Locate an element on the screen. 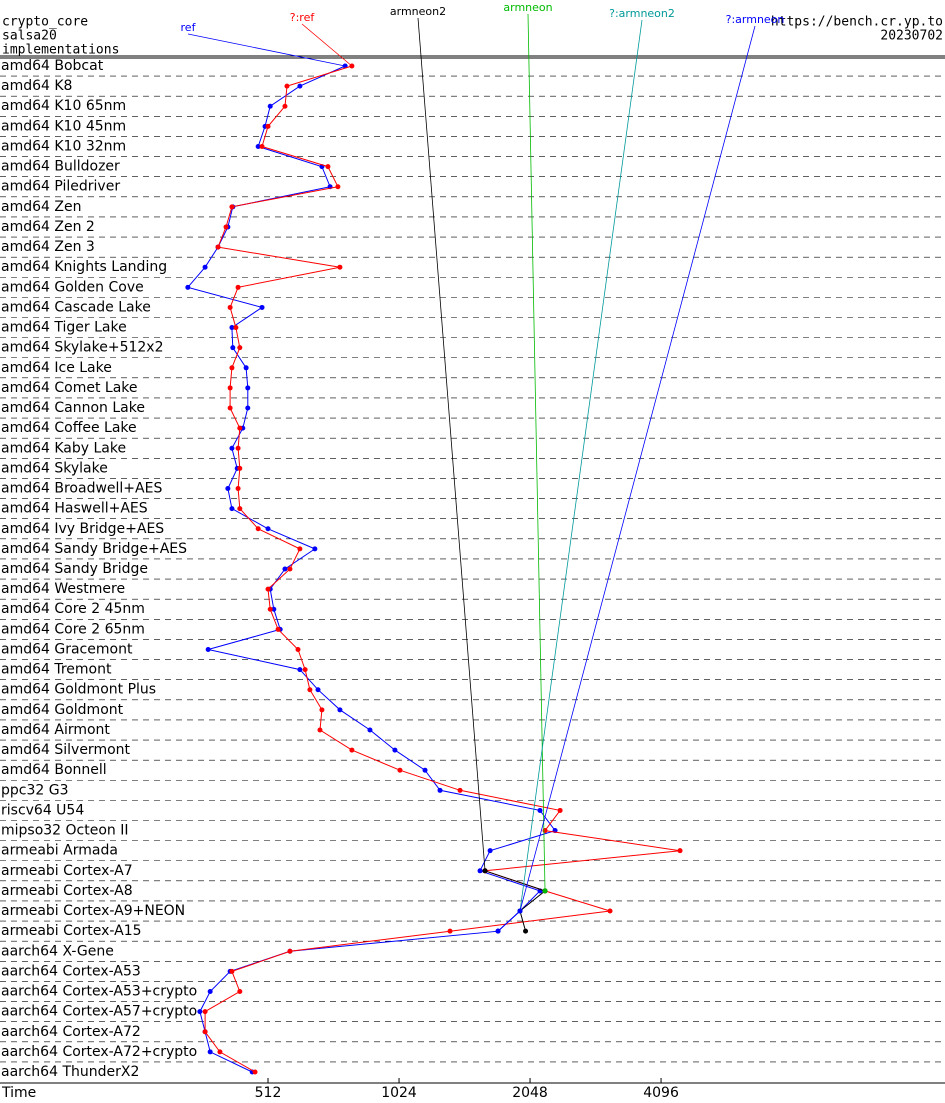  chart-subtitle: salsa20 is located at coordinates (29, 36).